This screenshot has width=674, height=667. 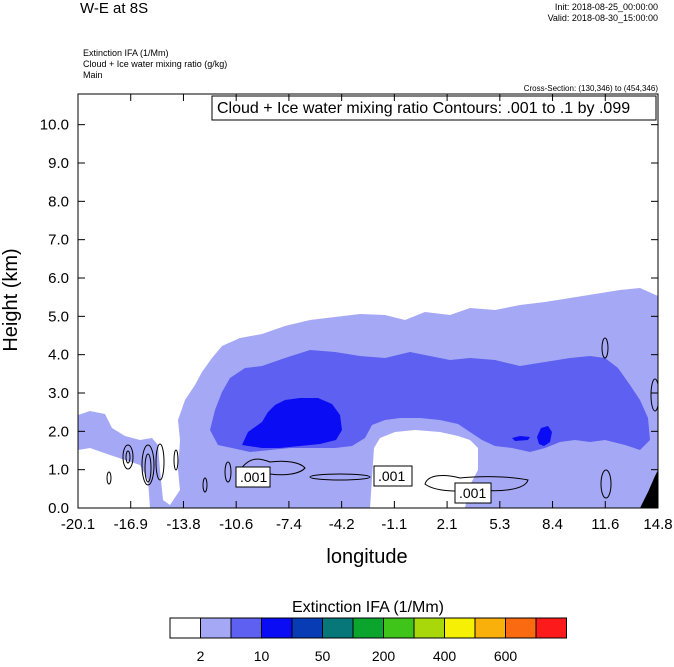 What do you see at coordinates (114, 8) in the screenshot?
I see `plot-title: W-E at 8S` at bounding box center [114, 8].